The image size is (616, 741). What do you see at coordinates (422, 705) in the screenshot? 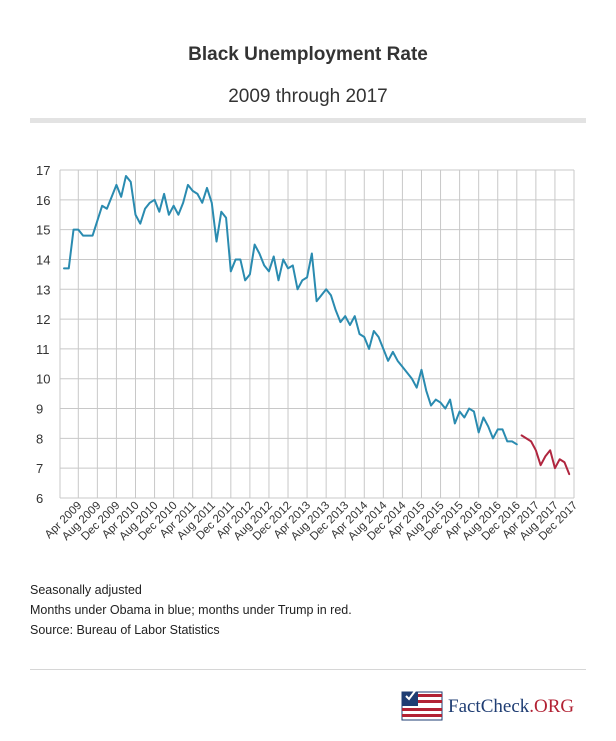
I see `flag-icon` at bounding box center [422, 705].